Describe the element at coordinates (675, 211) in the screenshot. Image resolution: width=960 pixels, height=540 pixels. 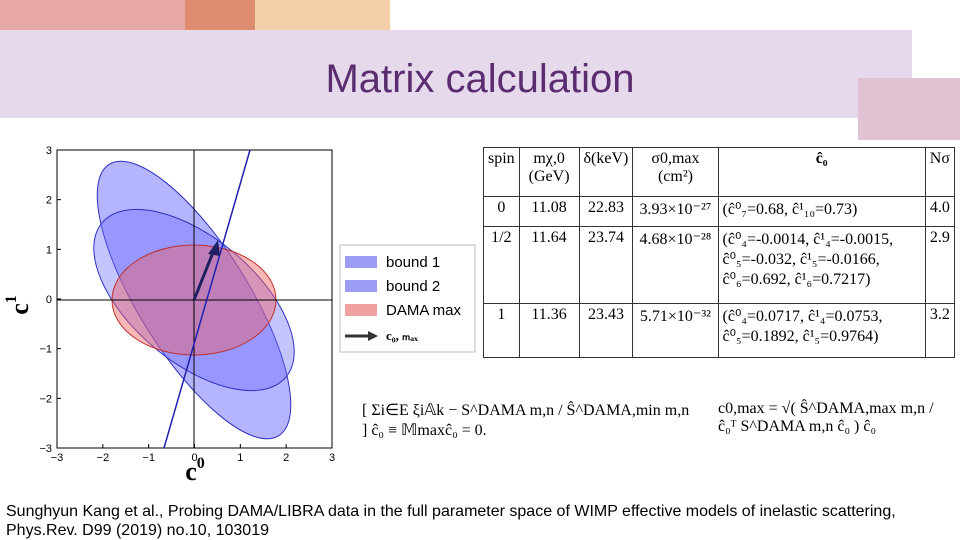
I see `cell: 3.93×10⁻²⁷` at that location.